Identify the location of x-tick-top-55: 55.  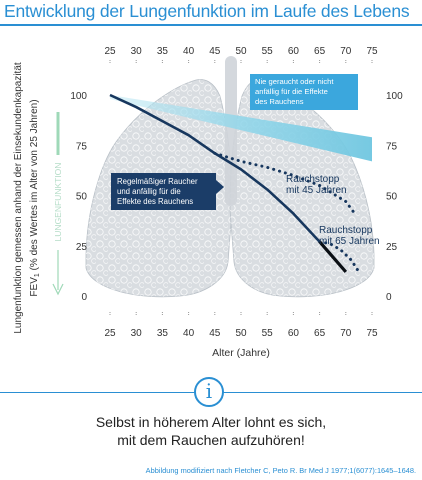
(268, 51).